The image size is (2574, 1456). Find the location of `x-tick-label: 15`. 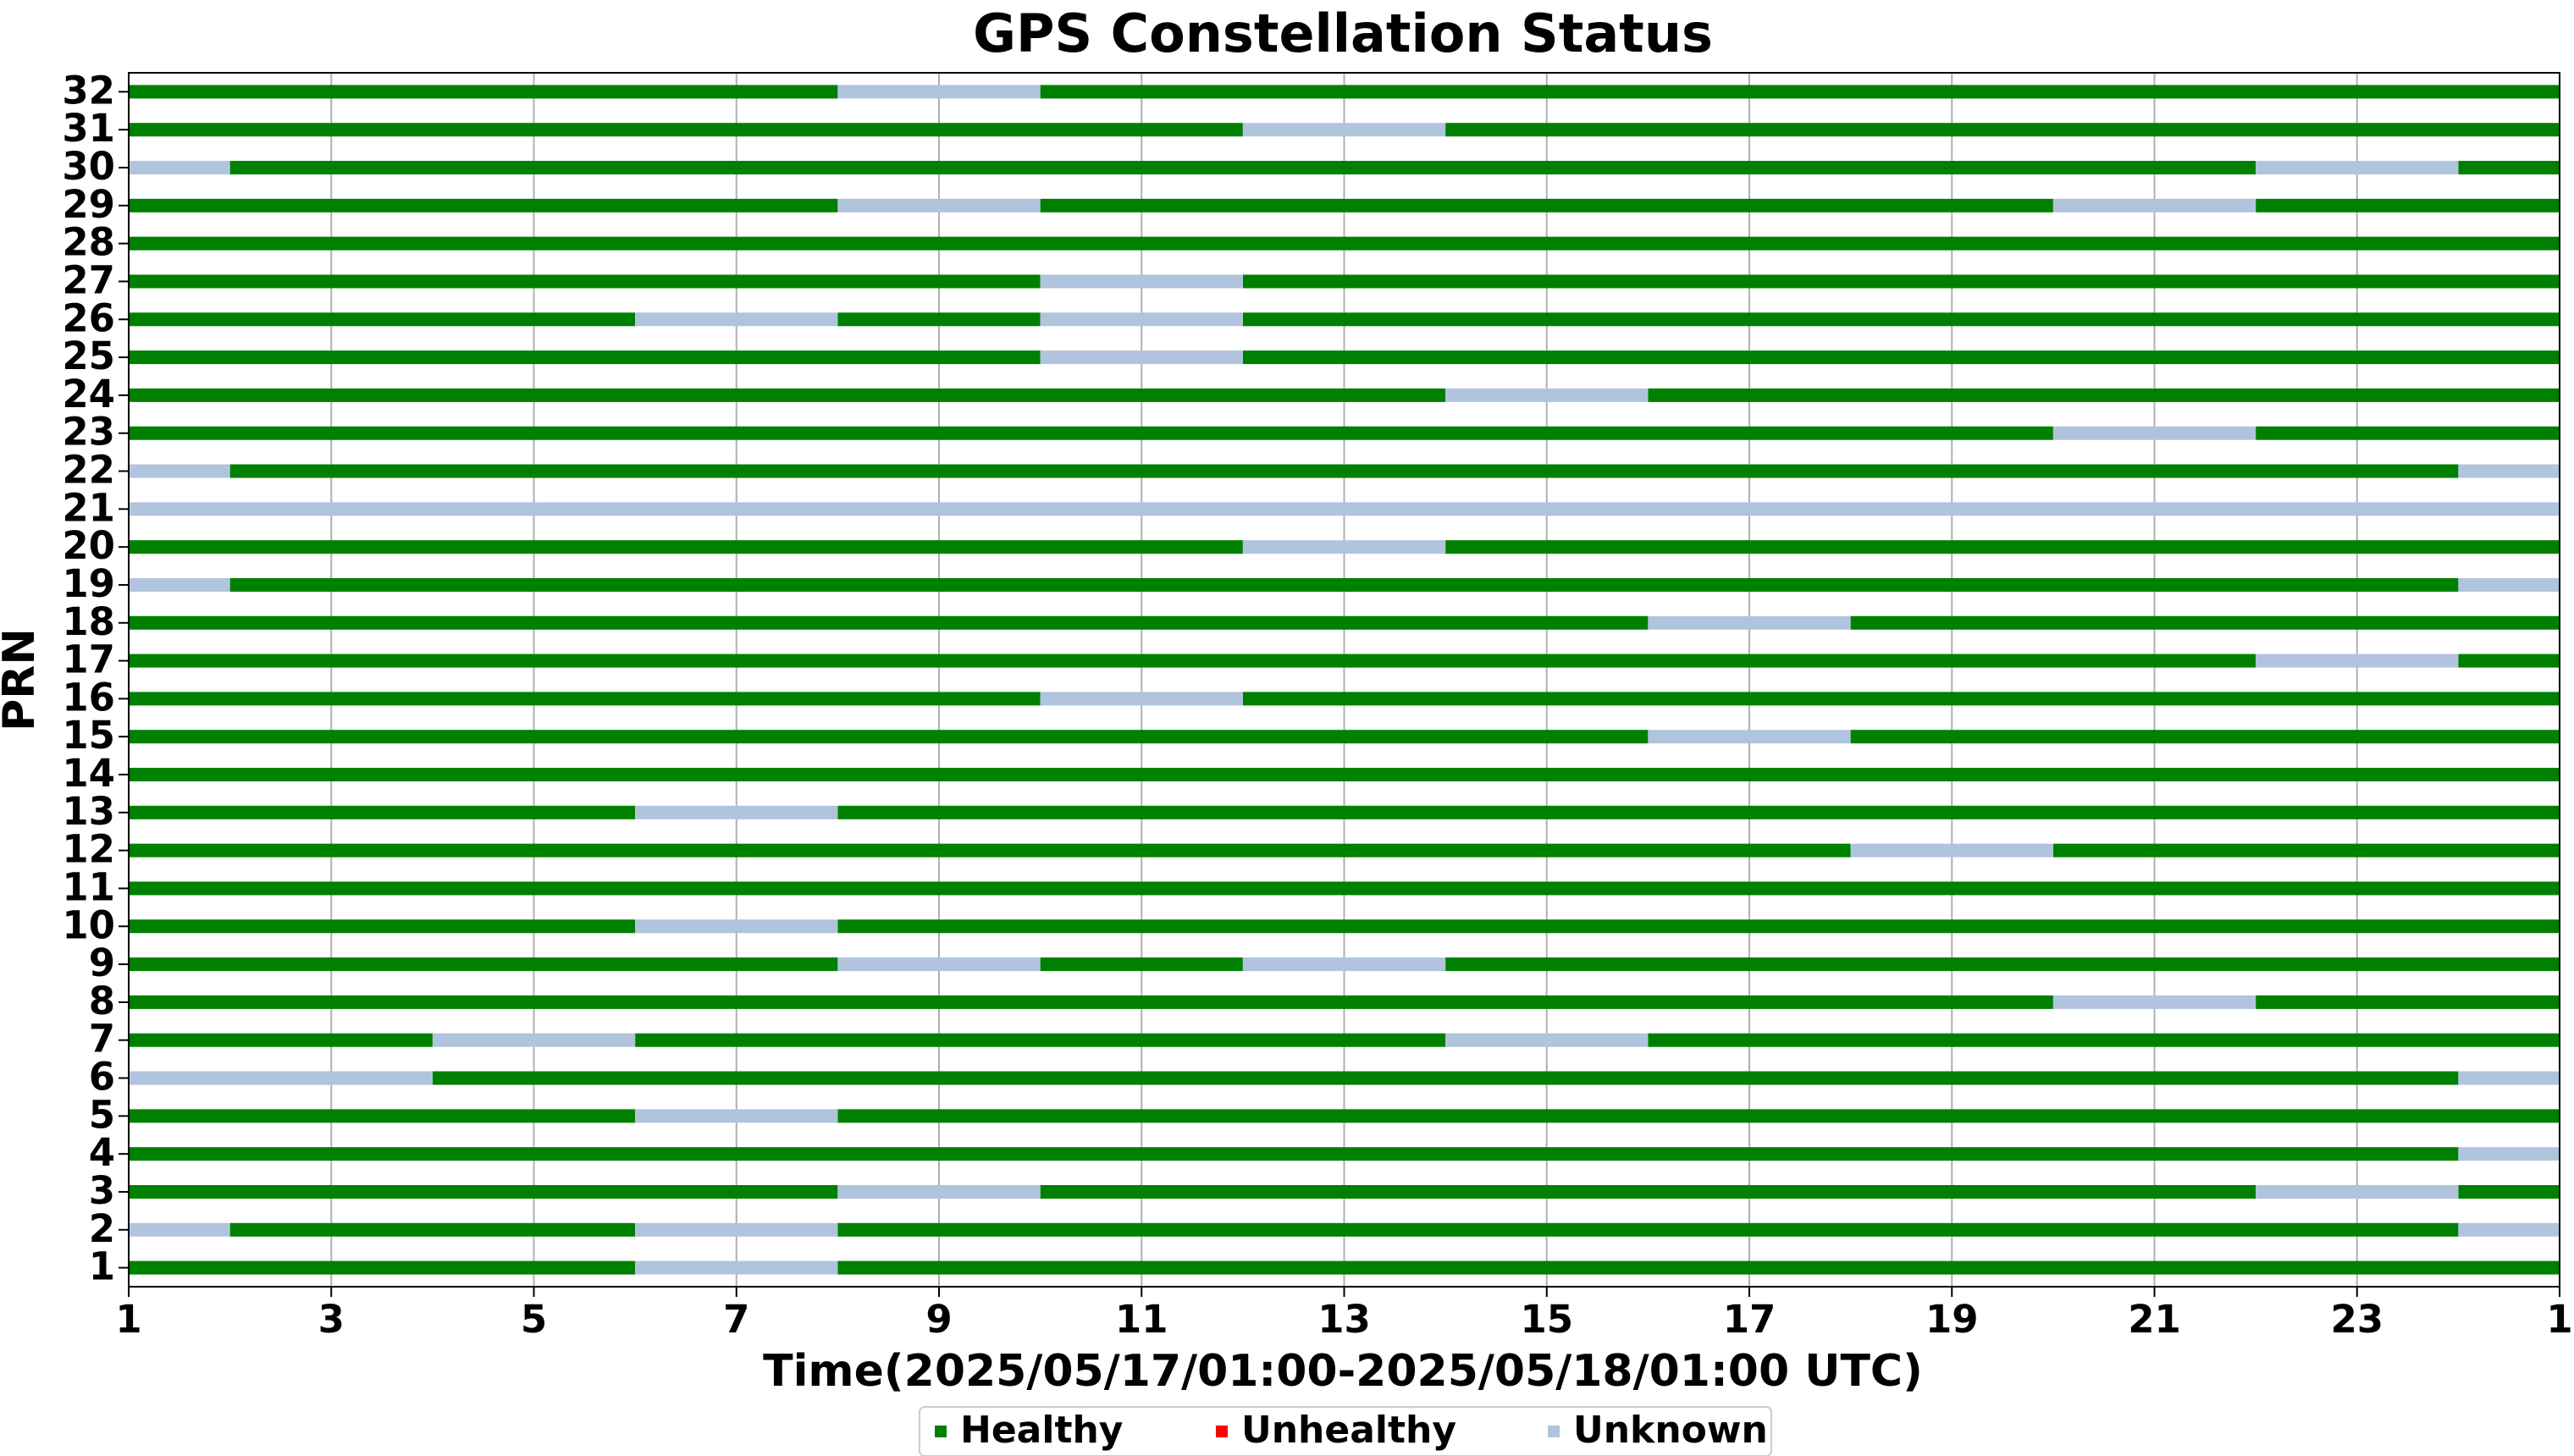

x-tick-label: 15 is located at coordinates (1546, 1319).